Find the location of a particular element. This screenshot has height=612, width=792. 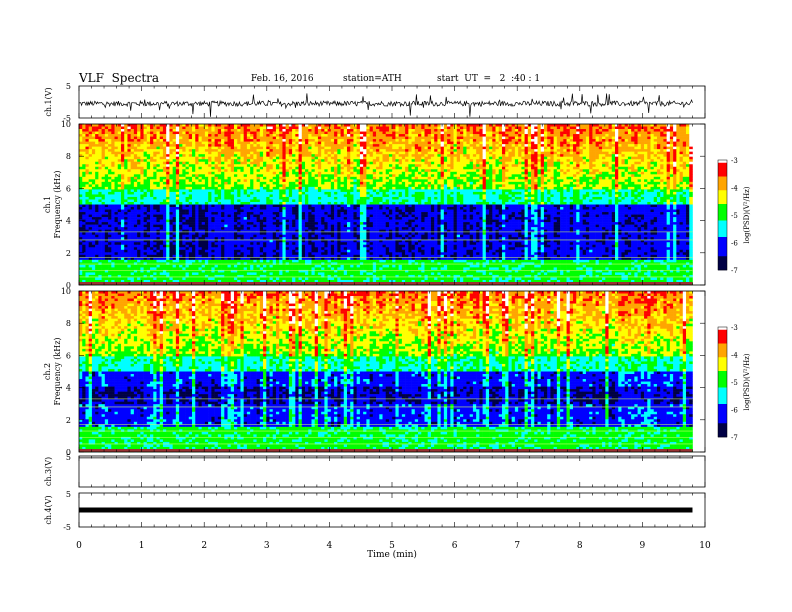

ch4-ytick-label: -5 is located at coordinates (67, 527).